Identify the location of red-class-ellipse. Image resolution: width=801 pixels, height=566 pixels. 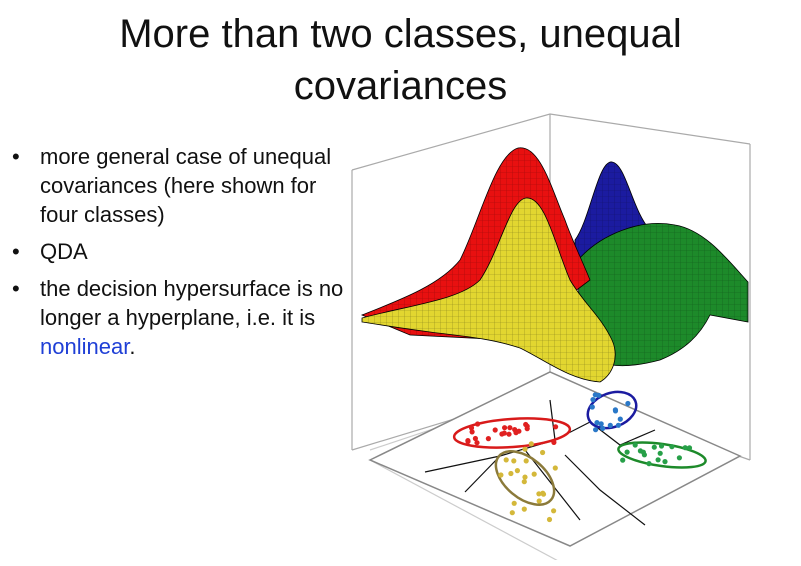
(512, 433).